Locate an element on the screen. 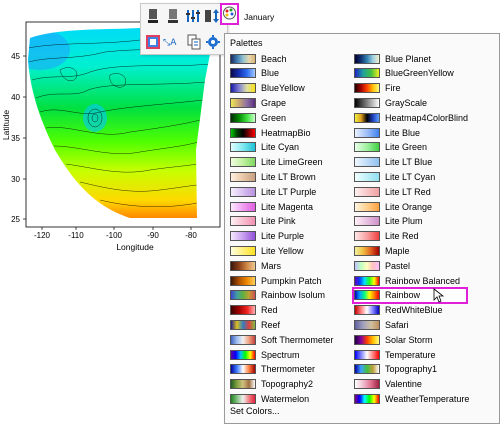 The height and width of the screenshot is (424, 500). palette-item: Lite LimeGreen is located at coordinates (276, 162).